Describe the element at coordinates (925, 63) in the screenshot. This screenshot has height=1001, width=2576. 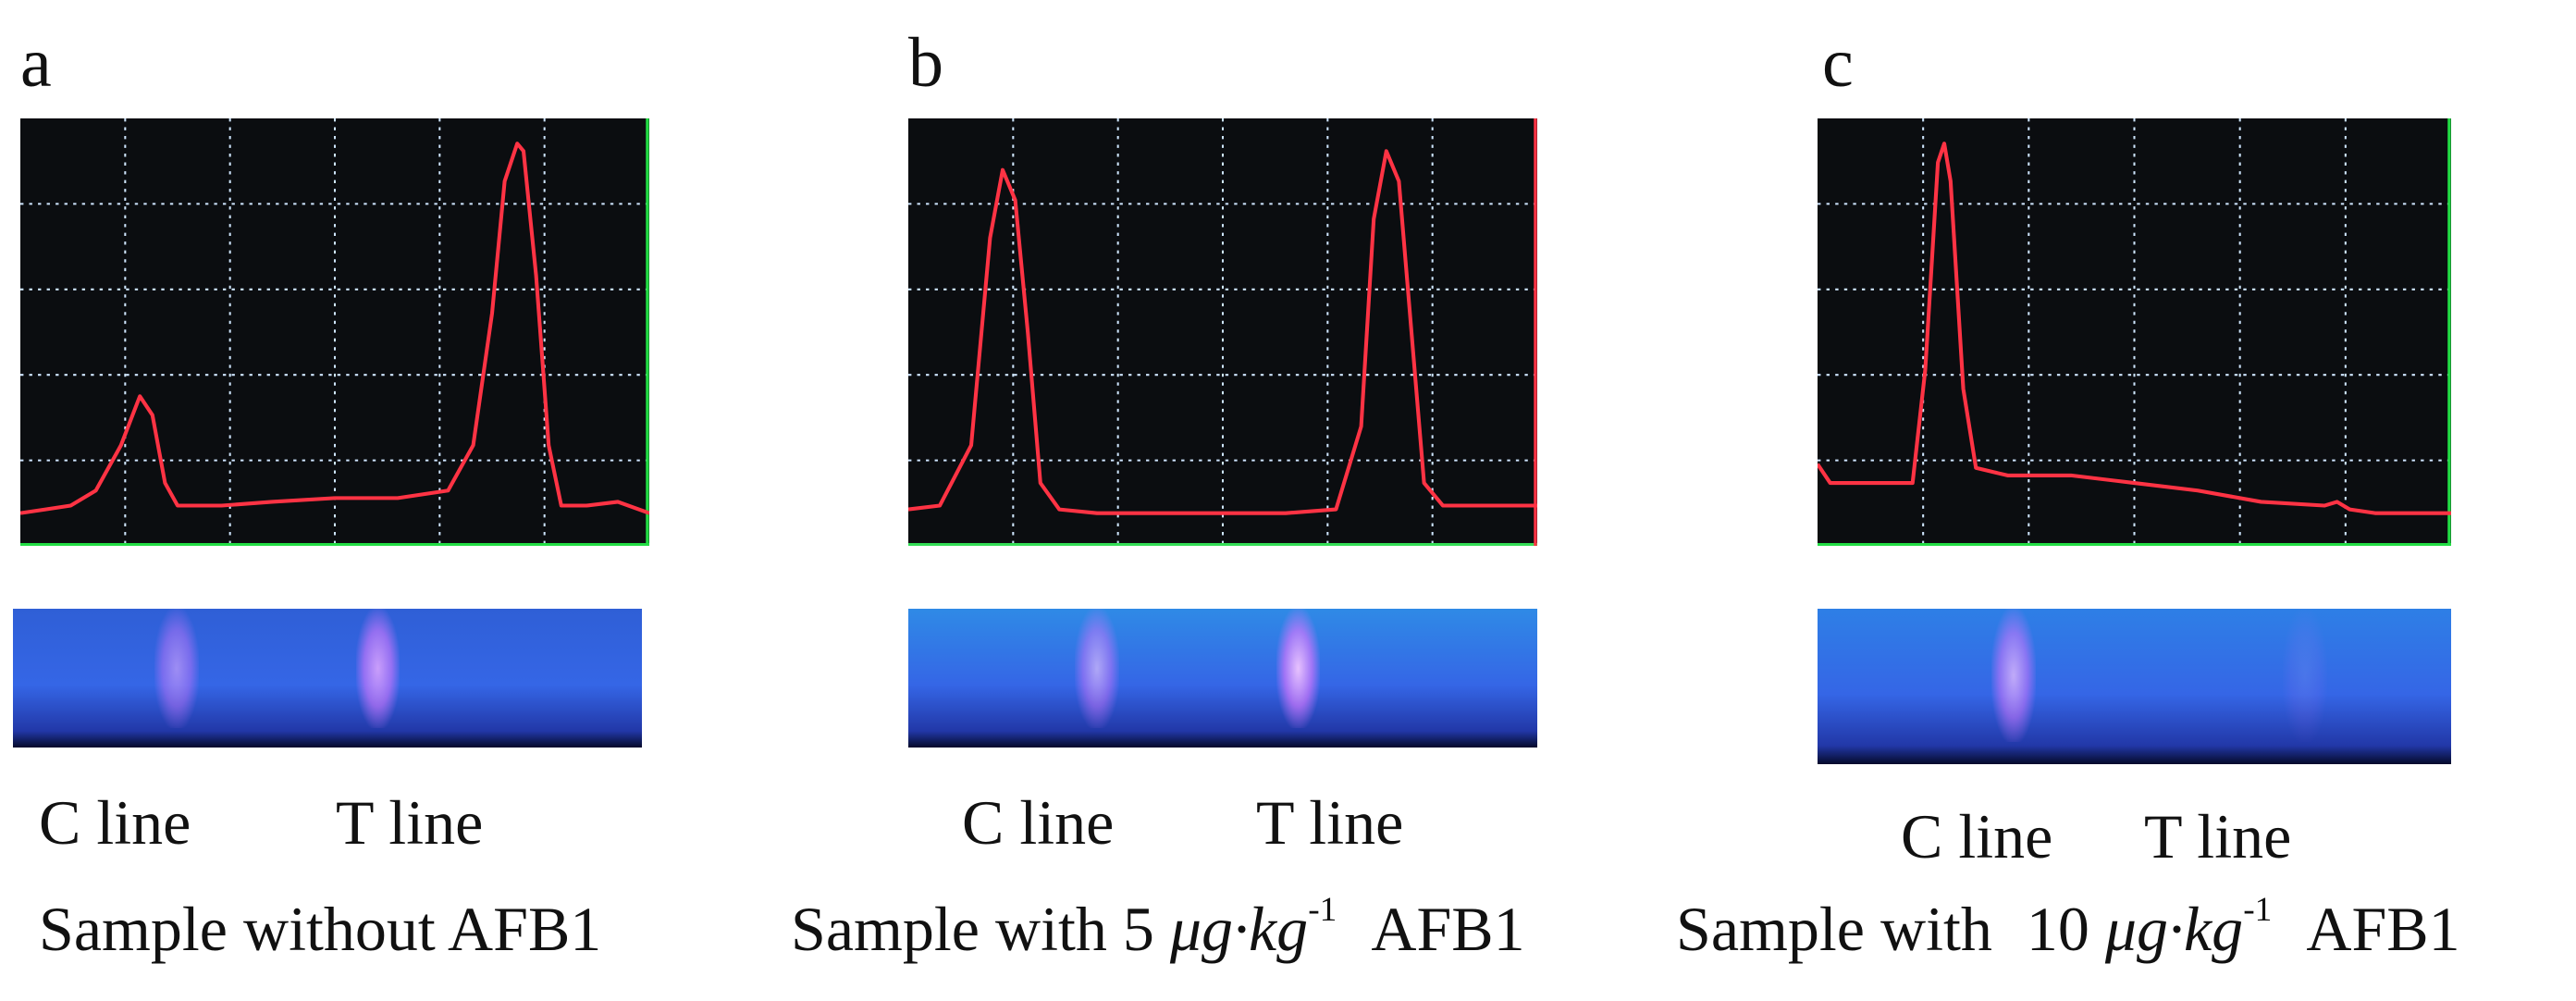
I see `panel-letter: b` at that location.